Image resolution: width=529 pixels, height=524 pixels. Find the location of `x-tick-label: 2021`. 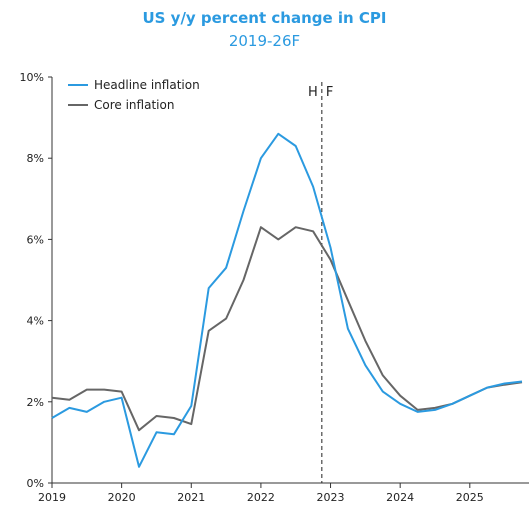

x-tick-label: 2021 is located at coordinates (191, 497).